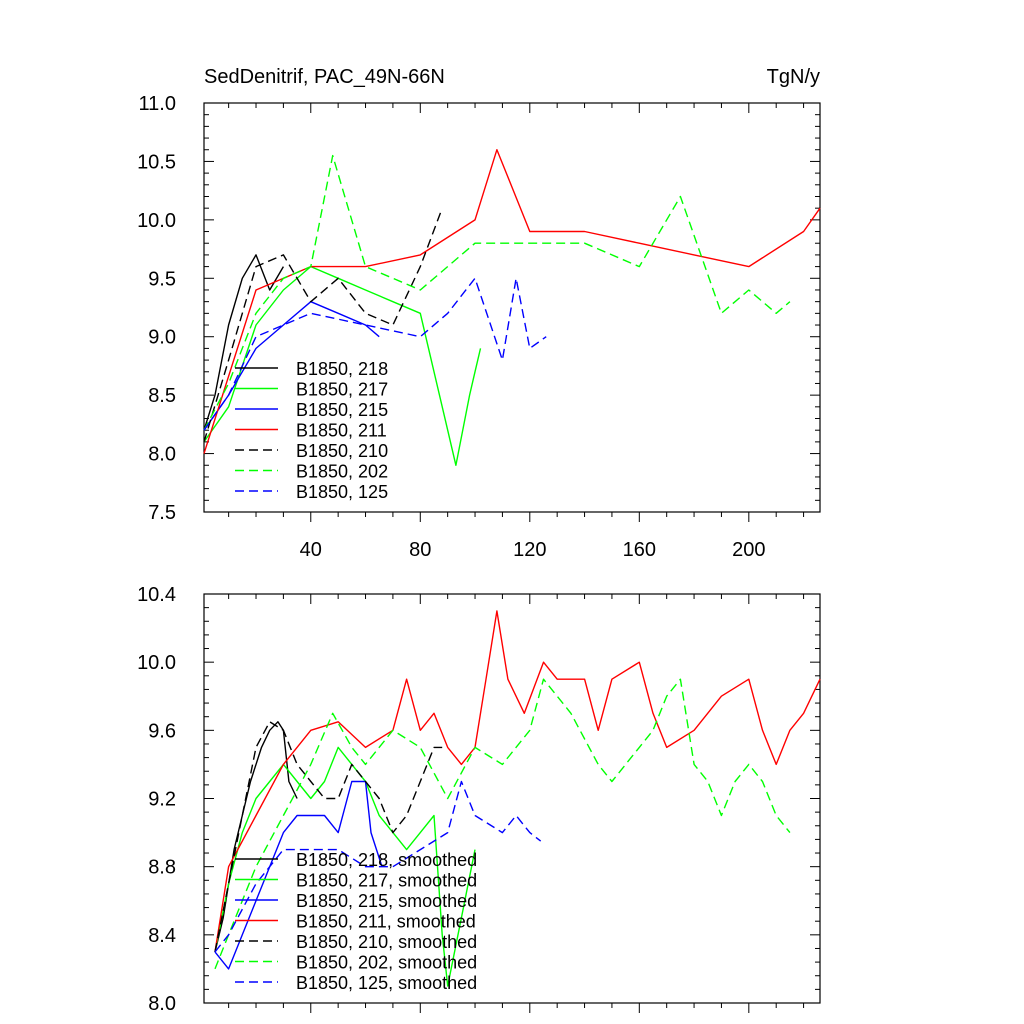  Describe the element at coordinates (342, 451) in the screenshot. I see `legend-label: B1850, 210` at that location.